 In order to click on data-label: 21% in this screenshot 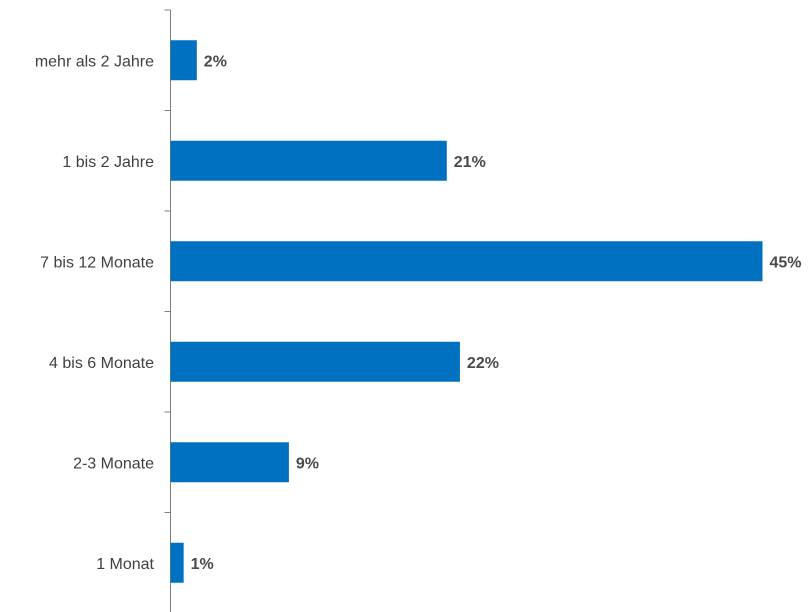, I will do `click(470, 162)`.